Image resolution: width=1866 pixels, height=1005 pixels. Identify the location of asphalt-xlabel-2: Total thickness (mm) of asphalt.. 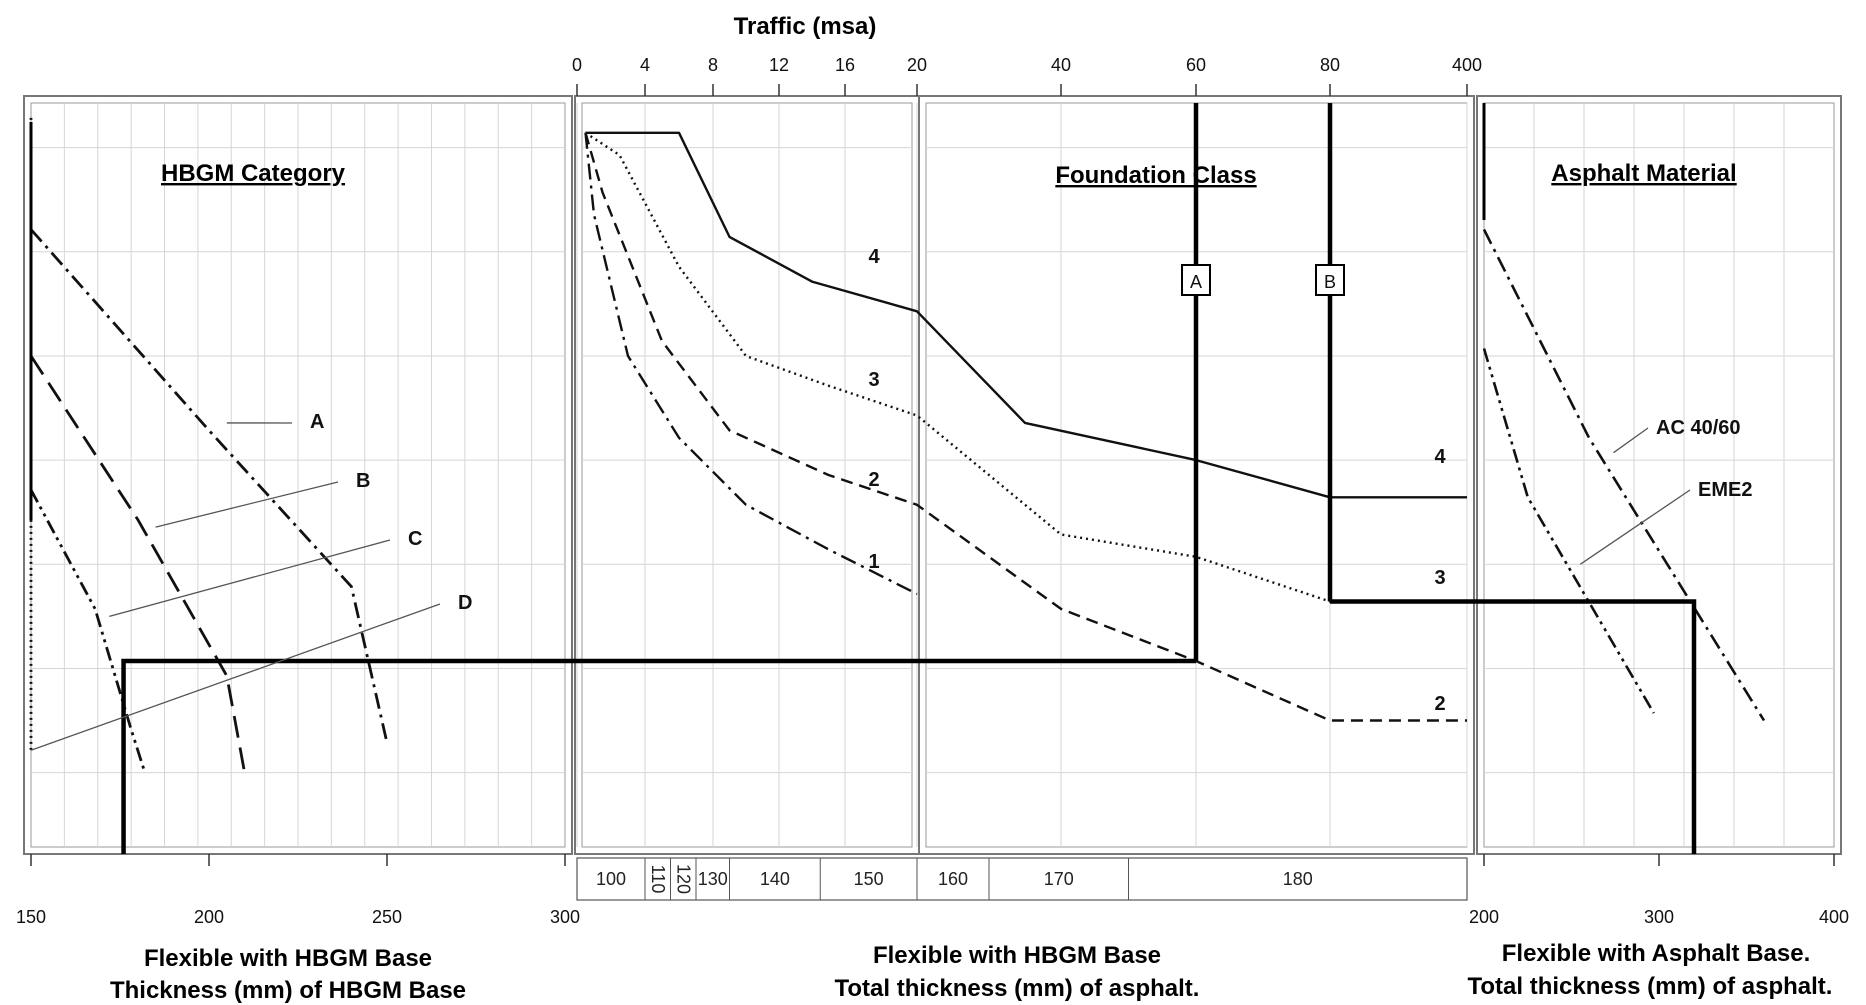
(1650, 986).